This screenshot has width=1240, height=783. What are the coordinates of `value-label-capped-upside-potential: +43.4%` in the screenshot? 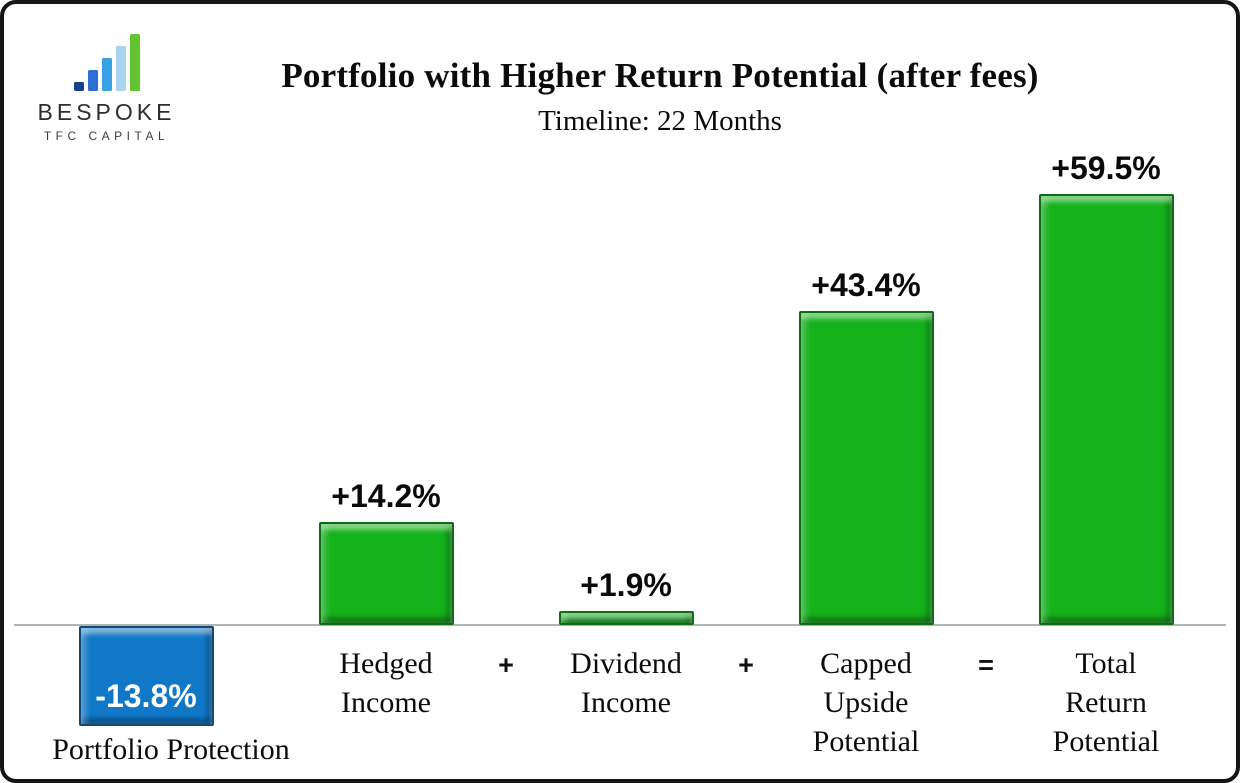 It's located at (866, 285).